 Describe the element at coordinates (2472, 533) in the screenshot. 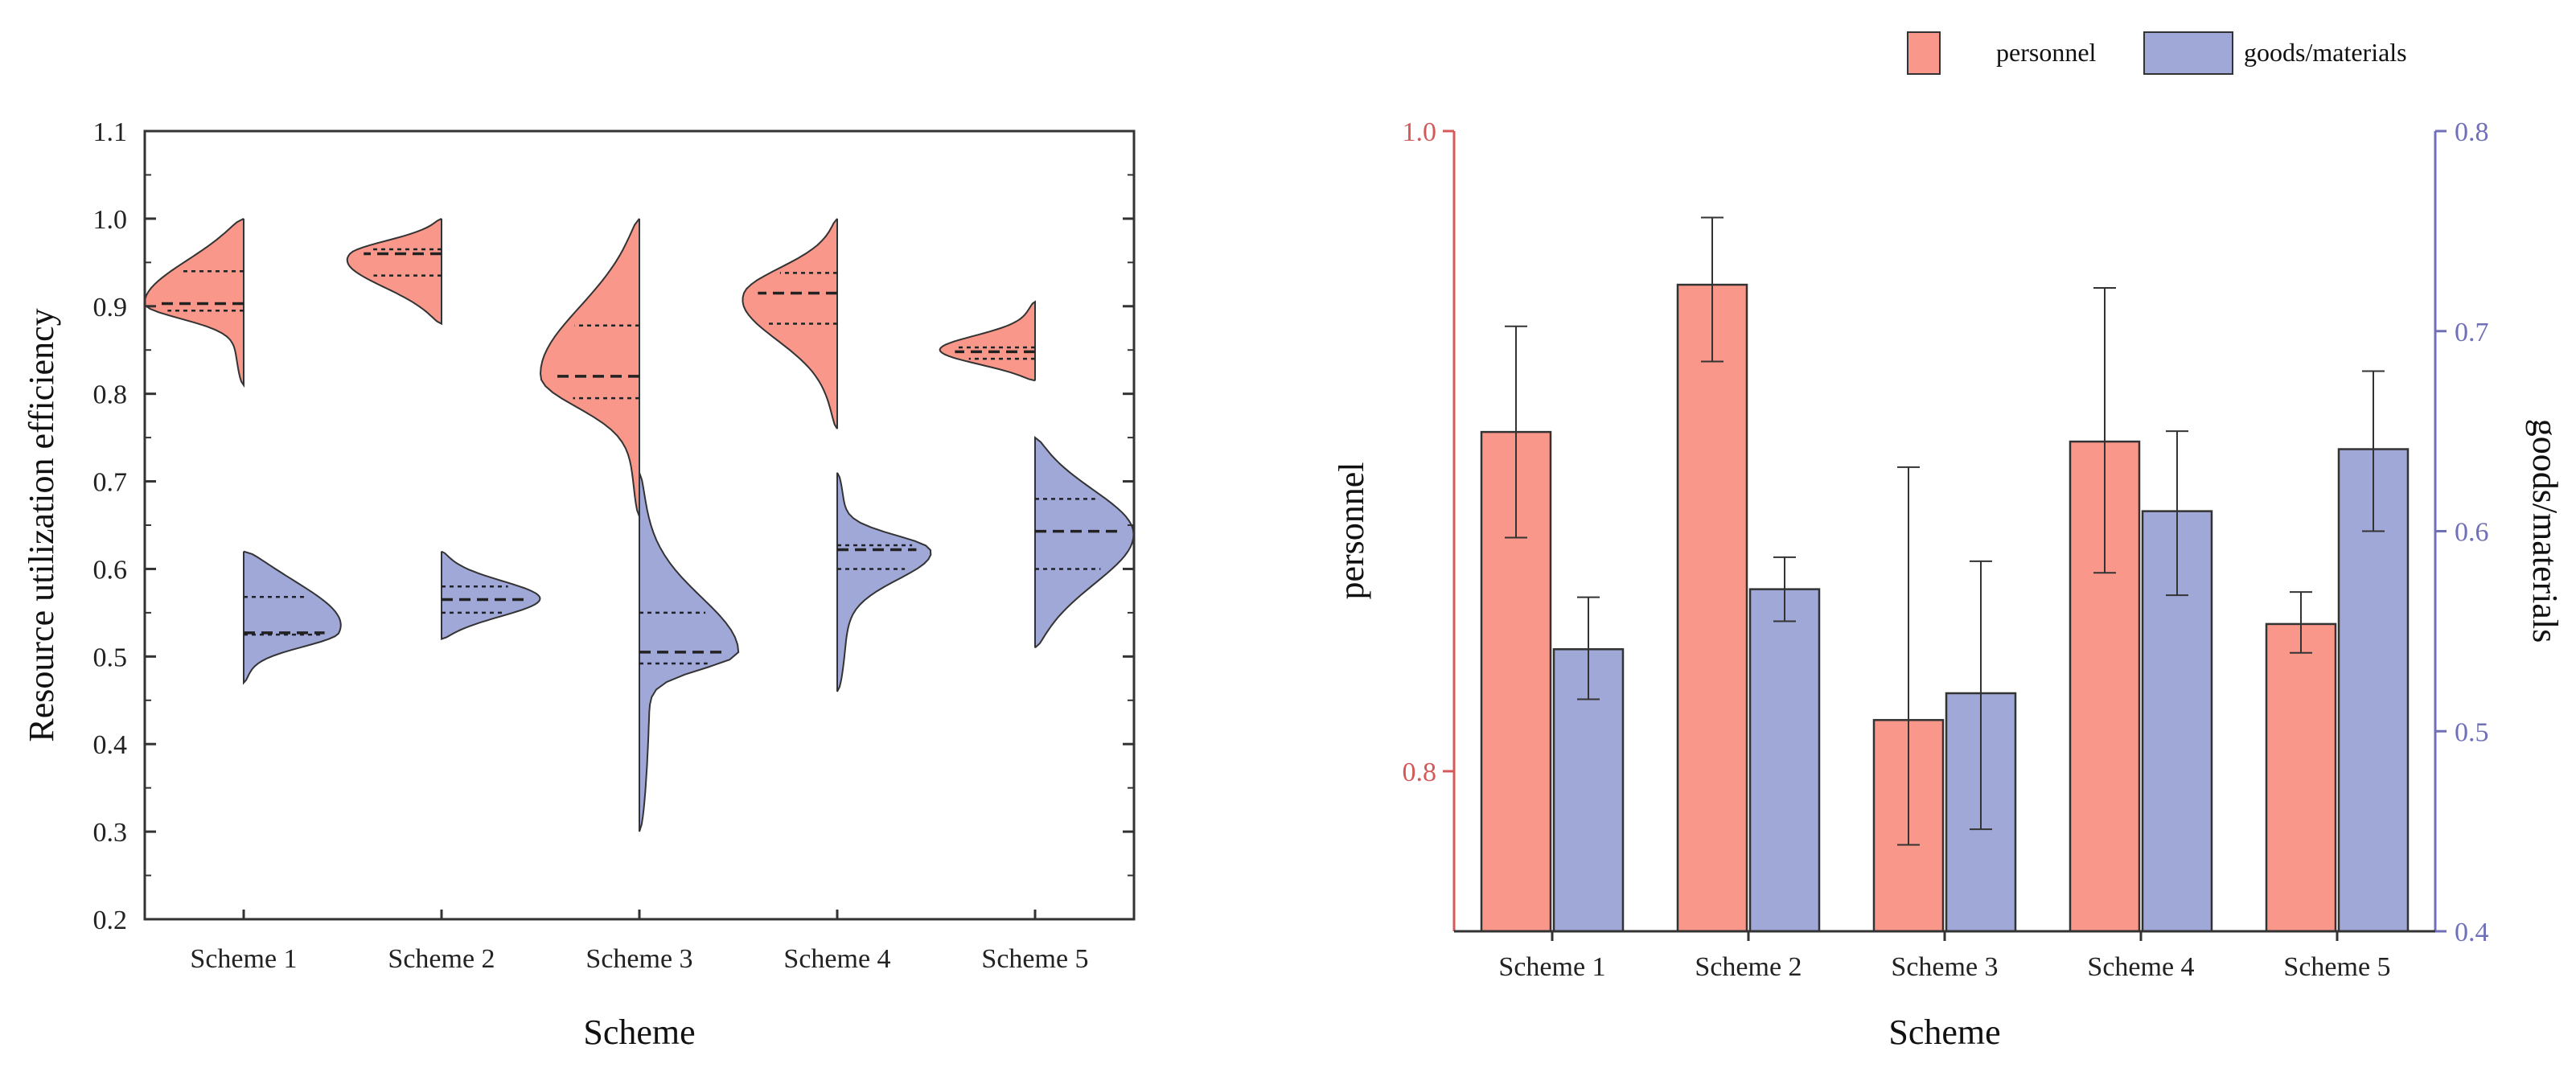

I see `bar-right-tick-label: 0.6` at that location.